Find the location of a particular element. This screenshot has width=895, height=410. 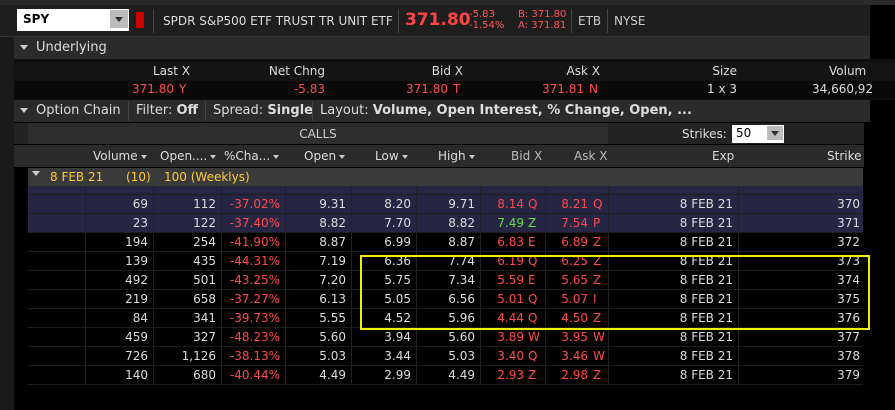

cell-strike: 372 is located at coordinates (848, 242).